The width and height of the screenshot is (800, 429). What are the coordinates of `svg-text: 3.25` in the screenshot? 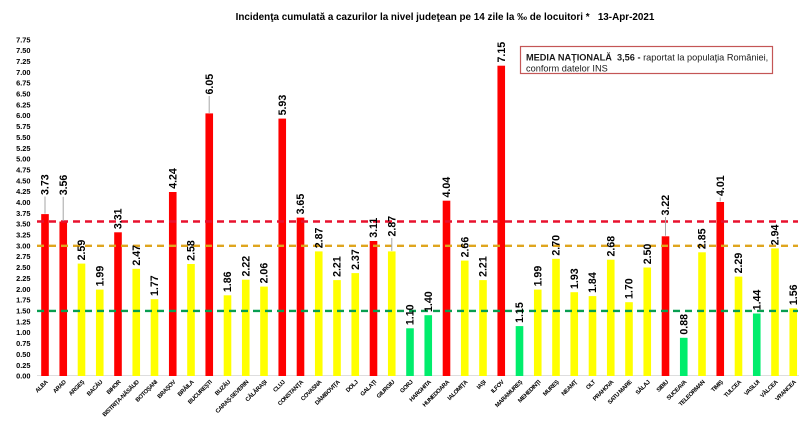 It's located at (23, 235).